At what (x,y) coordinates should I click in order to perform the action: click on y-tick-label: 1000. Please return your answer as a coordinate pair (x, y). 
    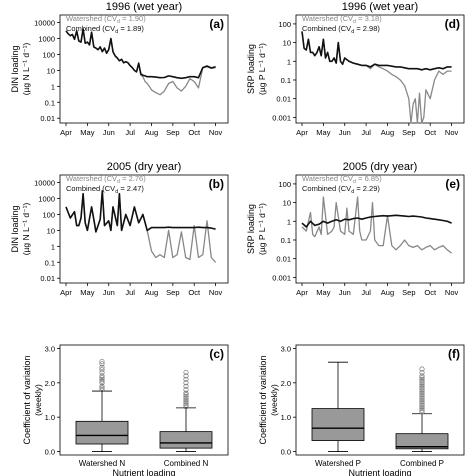
    Looking at the image, I should click on (46, 39).